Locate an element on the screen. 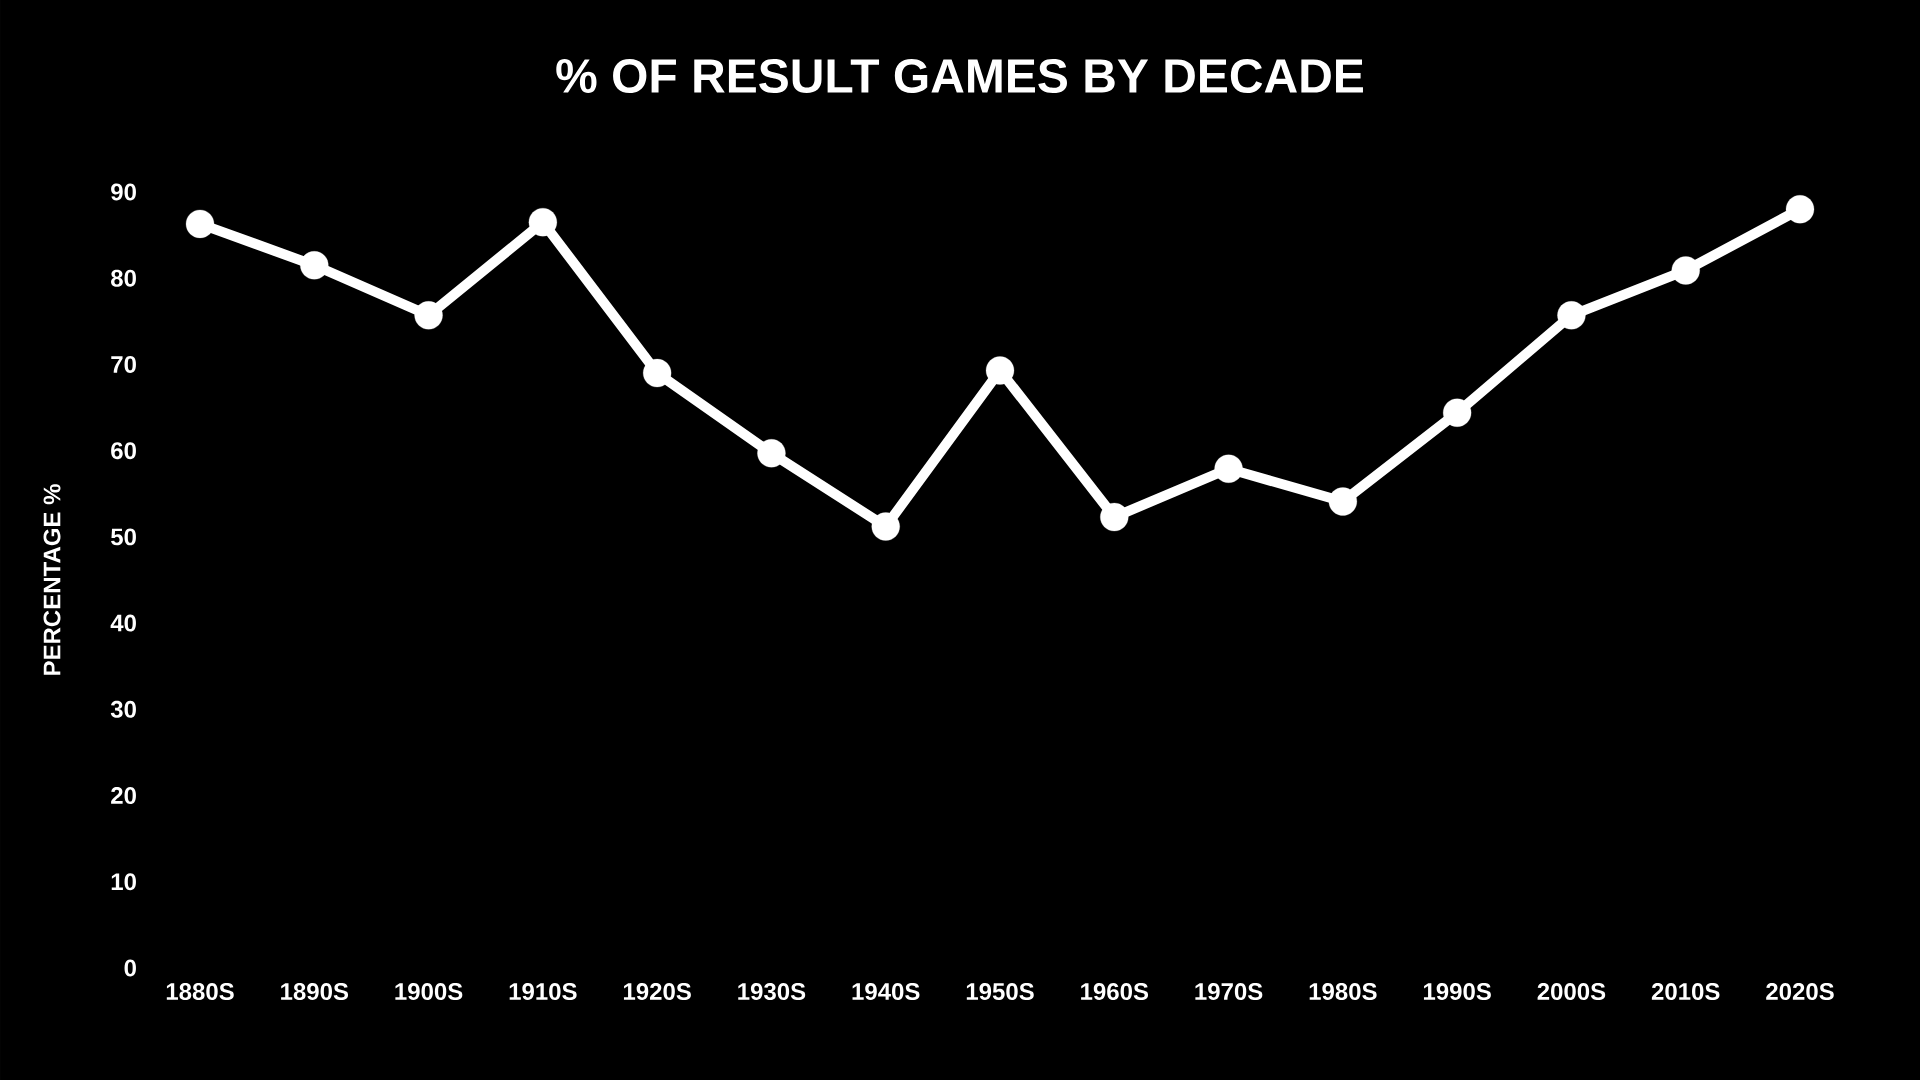 This screenshot has width=1920, height=1080. y-tick-label: 70 is located at coordinates (123, 364).